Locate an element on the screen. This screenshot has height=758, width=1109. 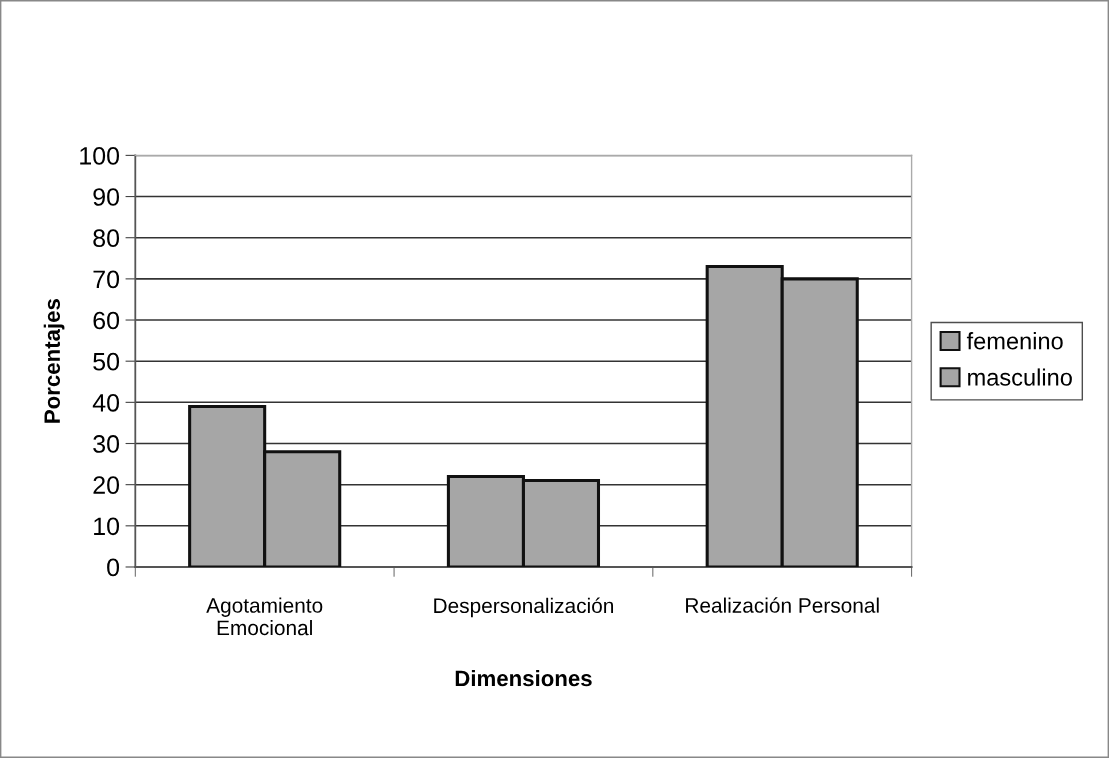
x-tick-label: Realización Personal is located at coordinates (782, 605).